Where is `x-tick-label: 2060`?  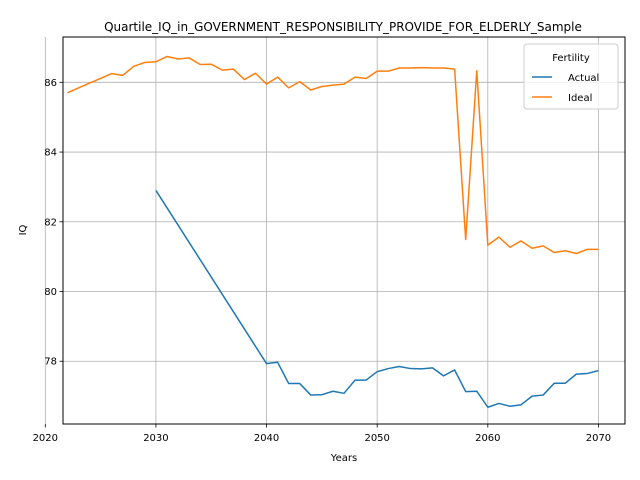
x-tick-label: 2060 is located at coordinates (487, 438).